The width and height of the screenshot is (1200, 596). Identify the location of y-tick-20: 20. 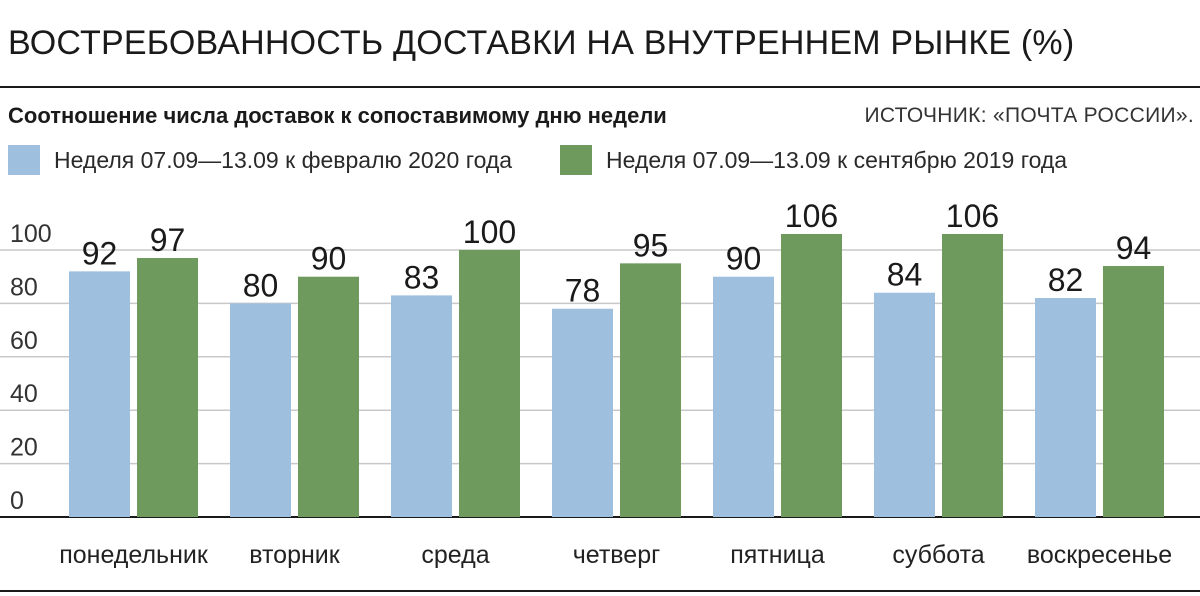
(24, 448).